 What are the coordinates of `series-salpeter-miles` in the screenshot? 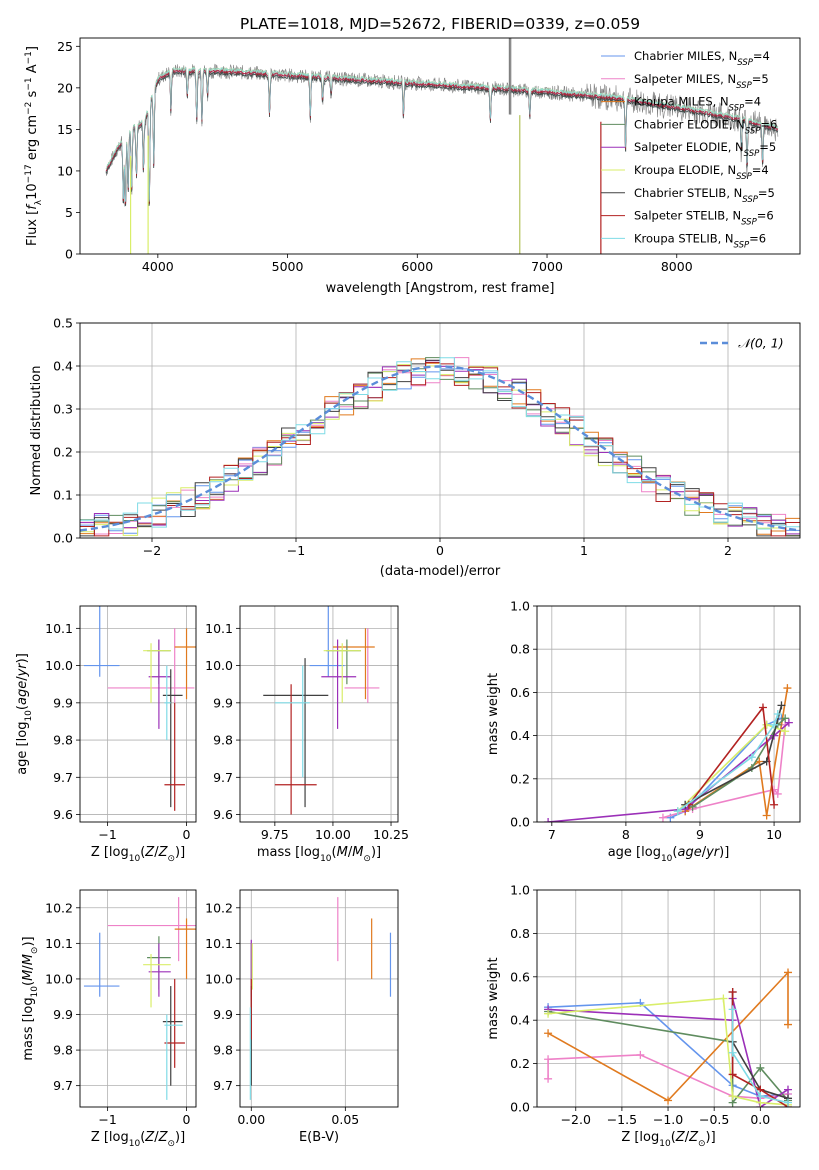 It's located at (724, 771).